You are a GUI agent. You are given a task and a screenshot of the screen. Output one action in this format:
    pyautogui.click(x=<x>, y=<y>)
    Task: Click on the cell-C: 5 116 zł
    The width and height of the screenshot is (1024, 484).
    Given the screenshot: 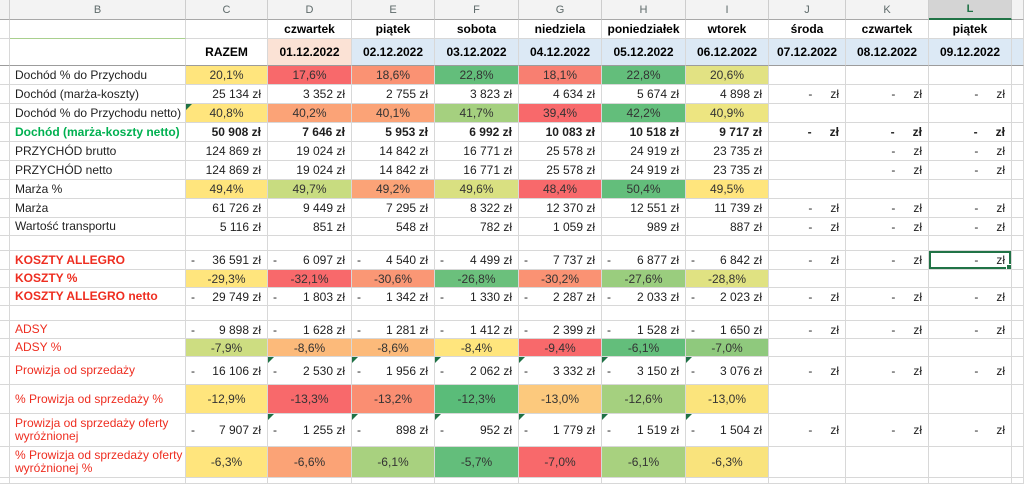 What is the action you would take?
    pyautogui.click(x=227, y=227)
    